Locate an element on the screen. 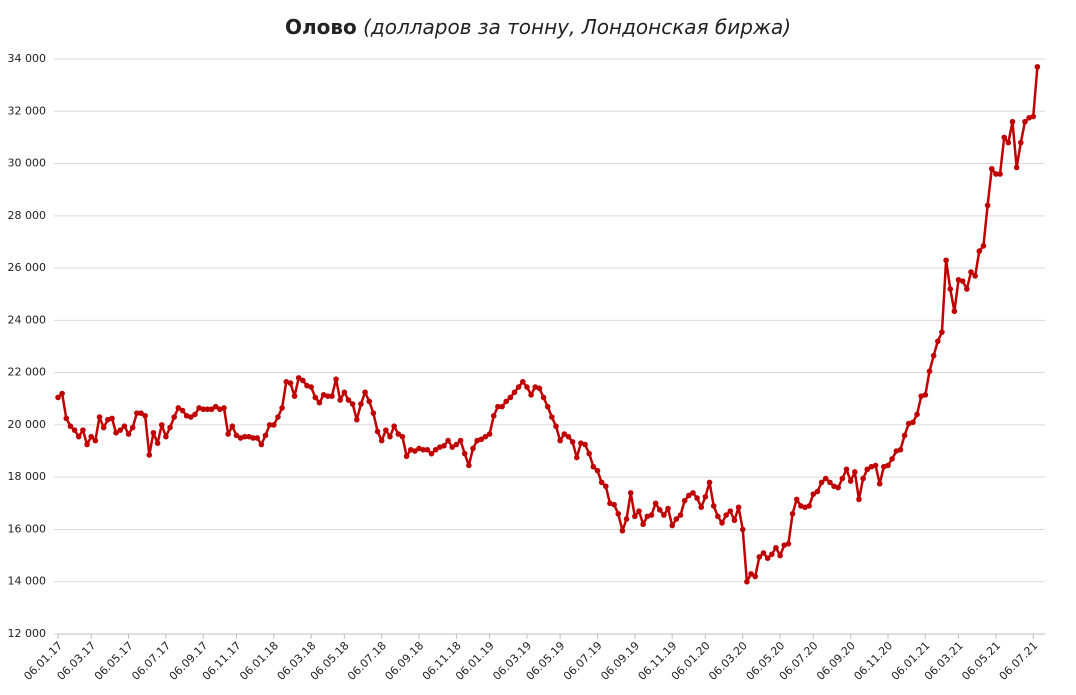 The width and height of the screenshot is (1076, 695). y-tick-label: 12 000 is located at coordinates (27, 633).